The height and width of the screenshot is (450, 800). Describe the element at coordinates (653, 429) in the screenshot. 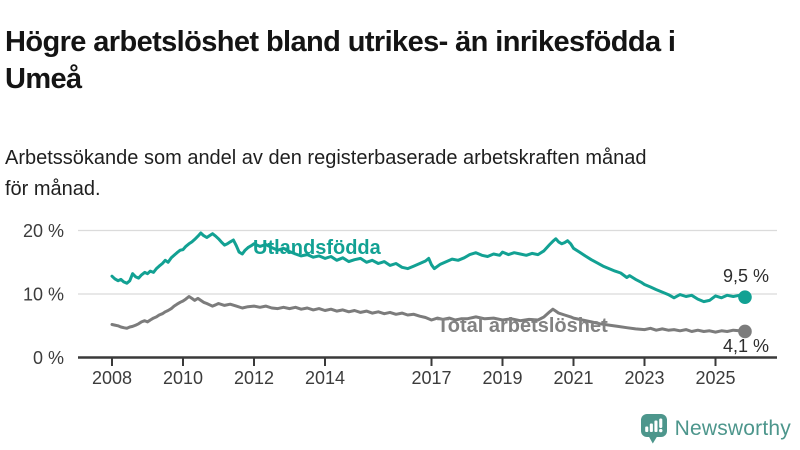

I see `newsworthy-icon` at that location.